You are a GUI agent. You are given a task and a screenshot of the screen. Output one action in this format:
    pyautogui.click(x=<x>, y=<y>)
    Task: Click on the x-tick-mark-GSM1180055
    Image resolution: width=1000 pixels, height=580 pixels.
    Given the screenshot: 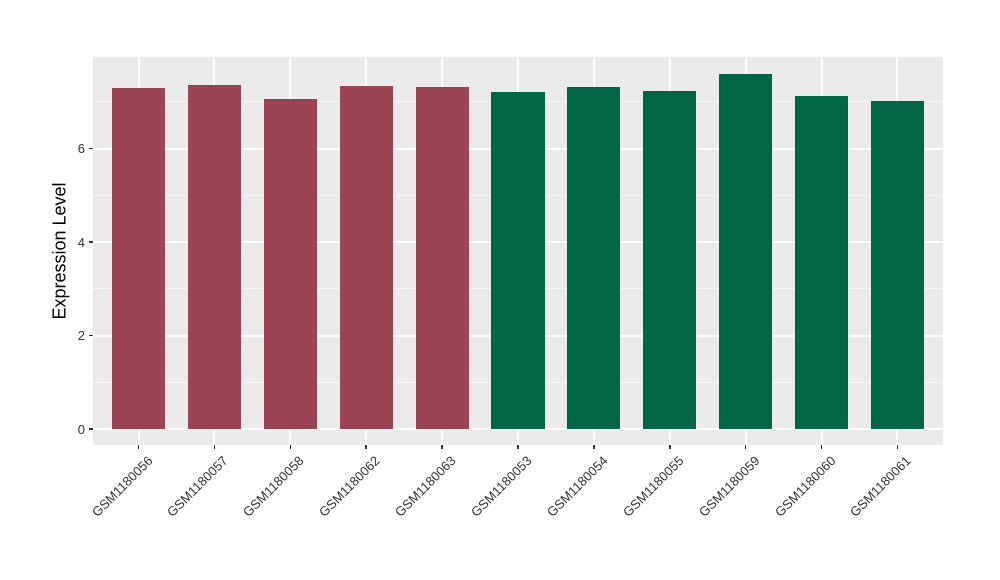 What is the action you would take?
    pyautogui.click(x=670, y=447)
    